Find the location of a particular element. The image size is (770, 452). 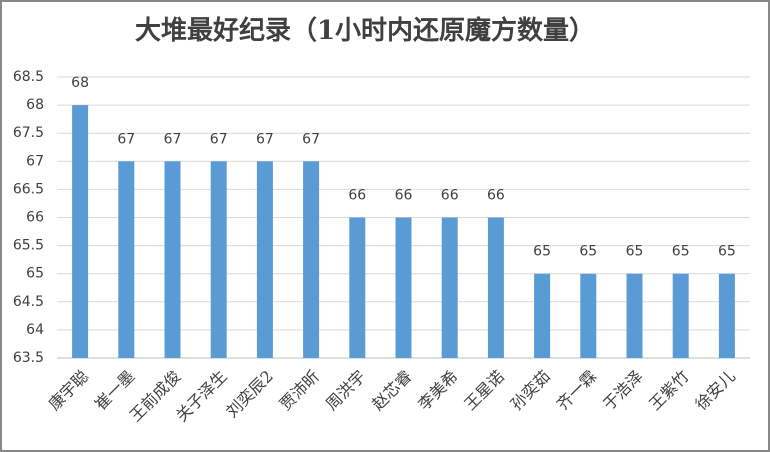

y-tick-label: 64.5 is located at coordinates (28, 302).